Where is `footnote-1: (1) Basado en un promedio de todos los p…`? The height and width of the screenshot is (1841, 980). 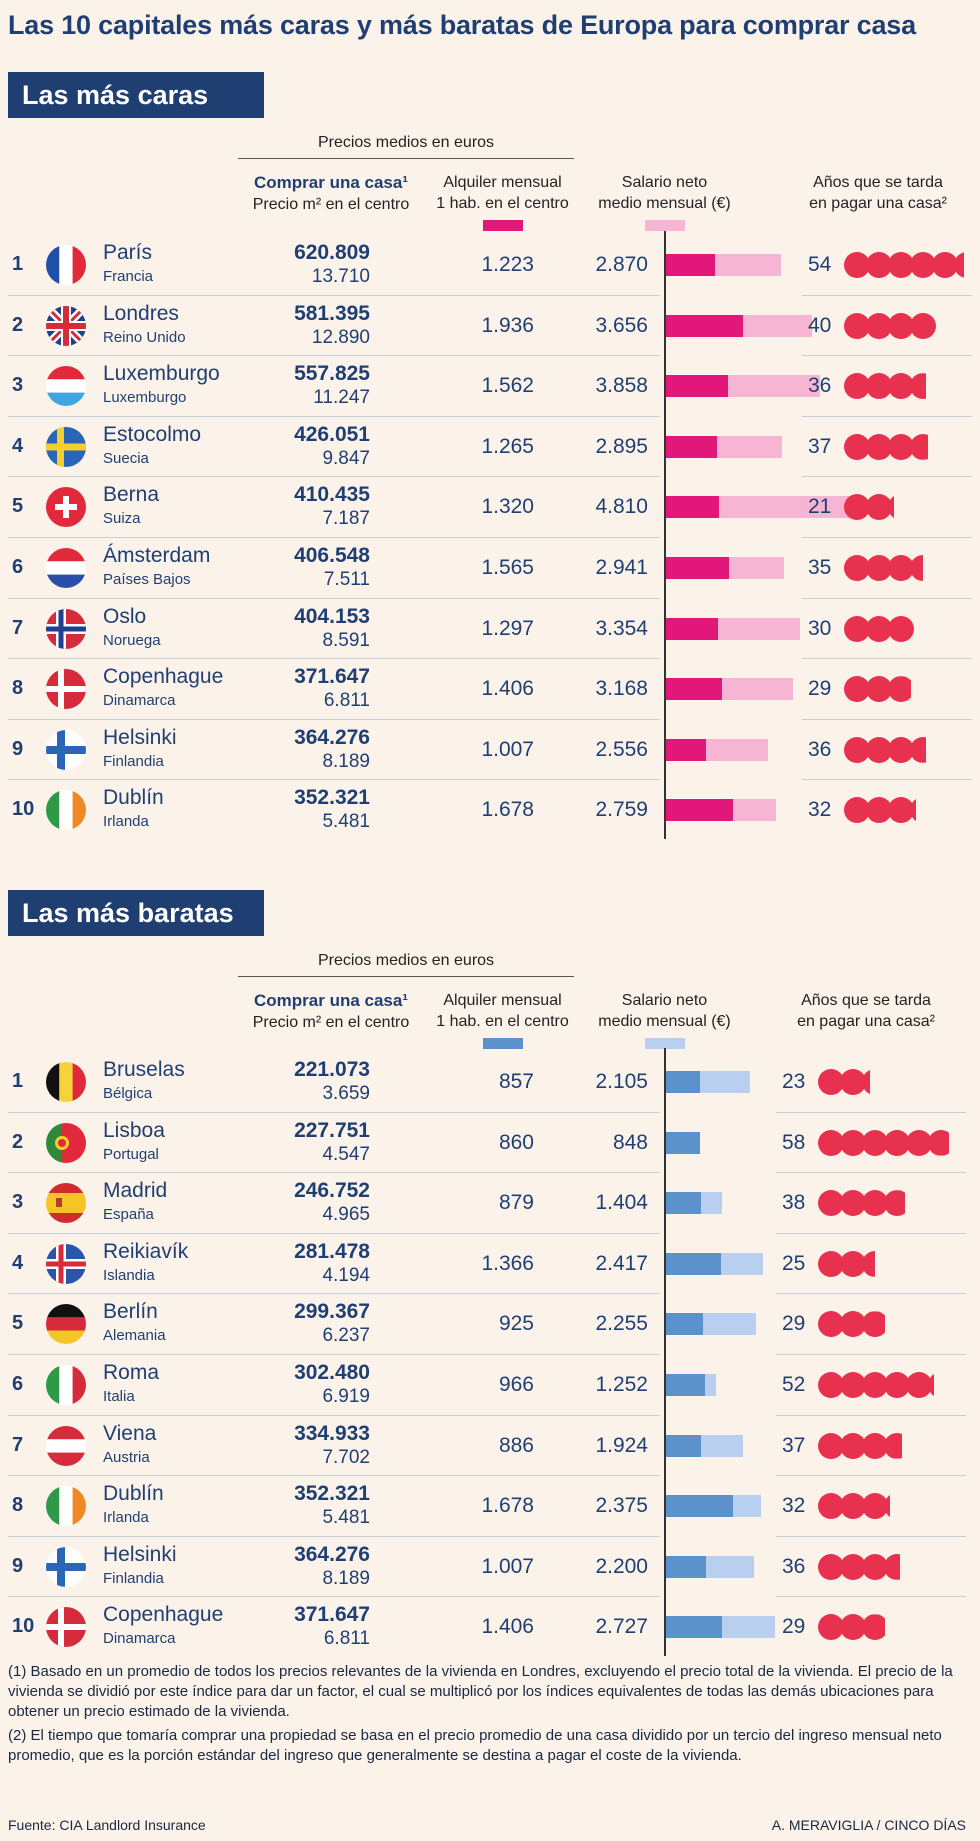
footnote-1: (1) Basado en un promedio de todos los p… is located at coordinates (480, 1691).